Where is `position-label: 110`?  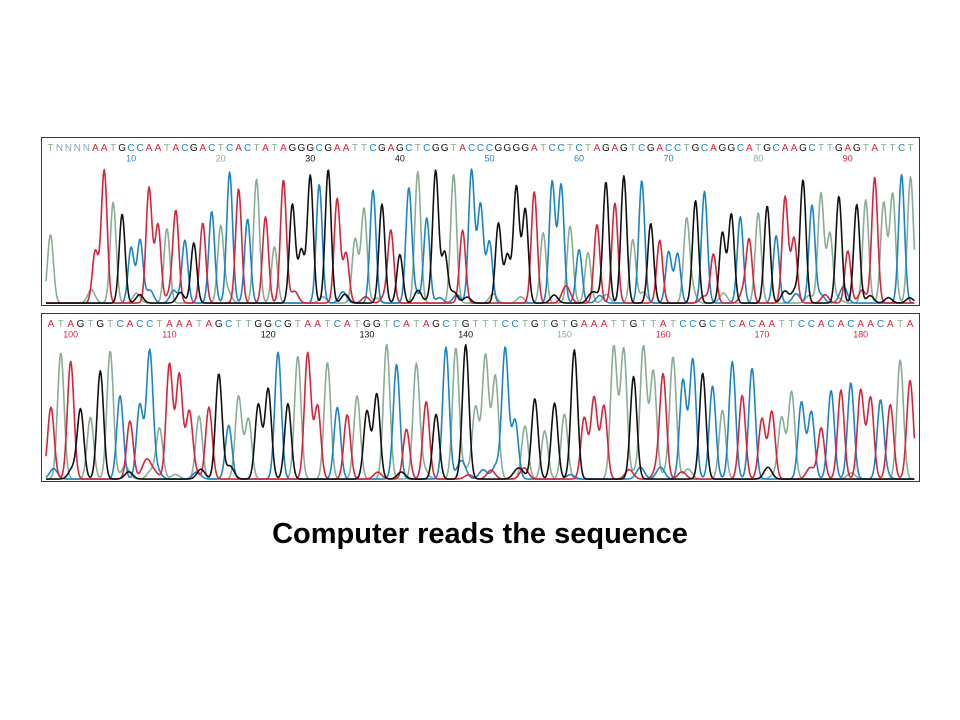
position-label: 110 is located at coordinates (169, 335).